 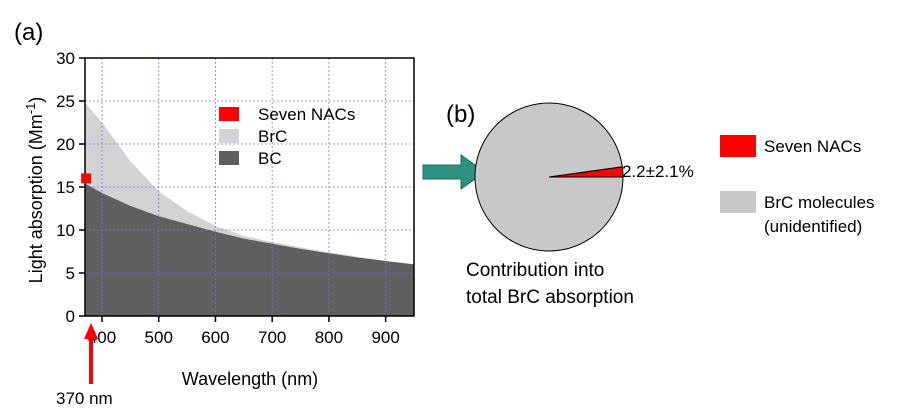 I want to click on x-tick-label: 800, so click(x=329, y=337).